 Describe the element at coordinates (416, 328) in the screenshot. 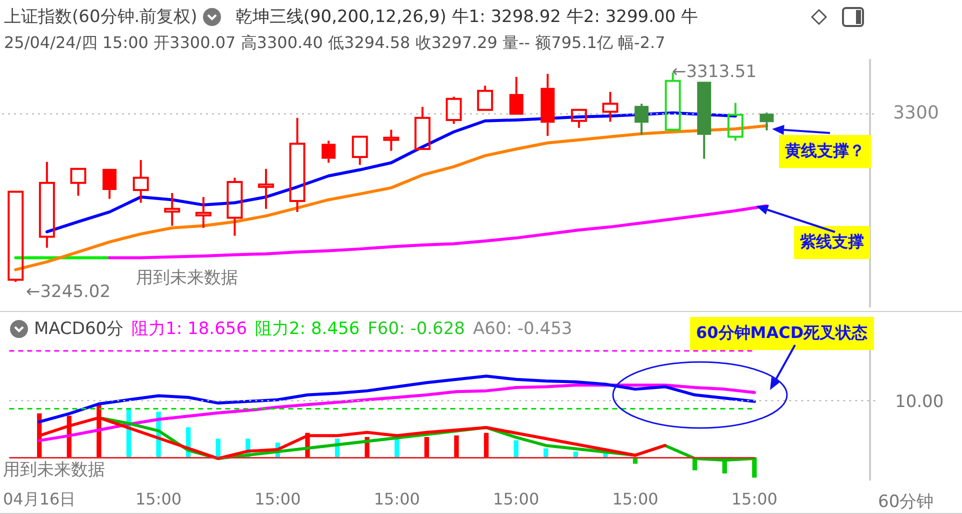

I see `text: F60: -0.628` at that location.